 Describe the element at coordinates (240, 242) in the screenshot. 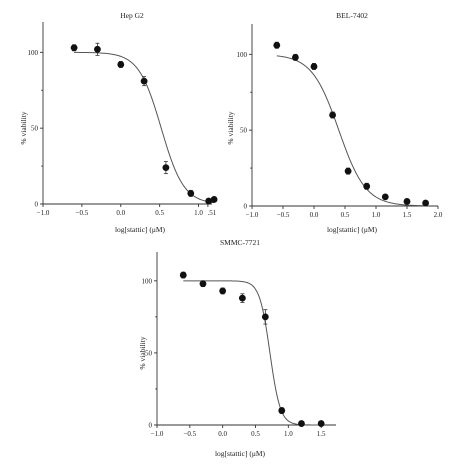

I see `panel-title: SMMC-7721` at that location.